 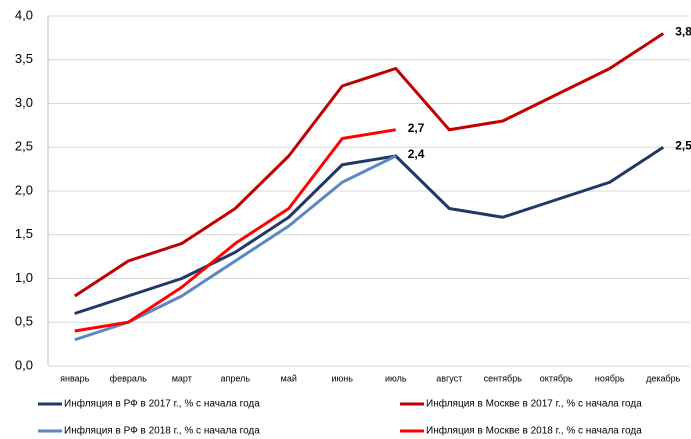 What do you see at coordinates (235, 378) in the screenshot?
I see `x-tick-label: апрель` at bounding box center [235, 378].